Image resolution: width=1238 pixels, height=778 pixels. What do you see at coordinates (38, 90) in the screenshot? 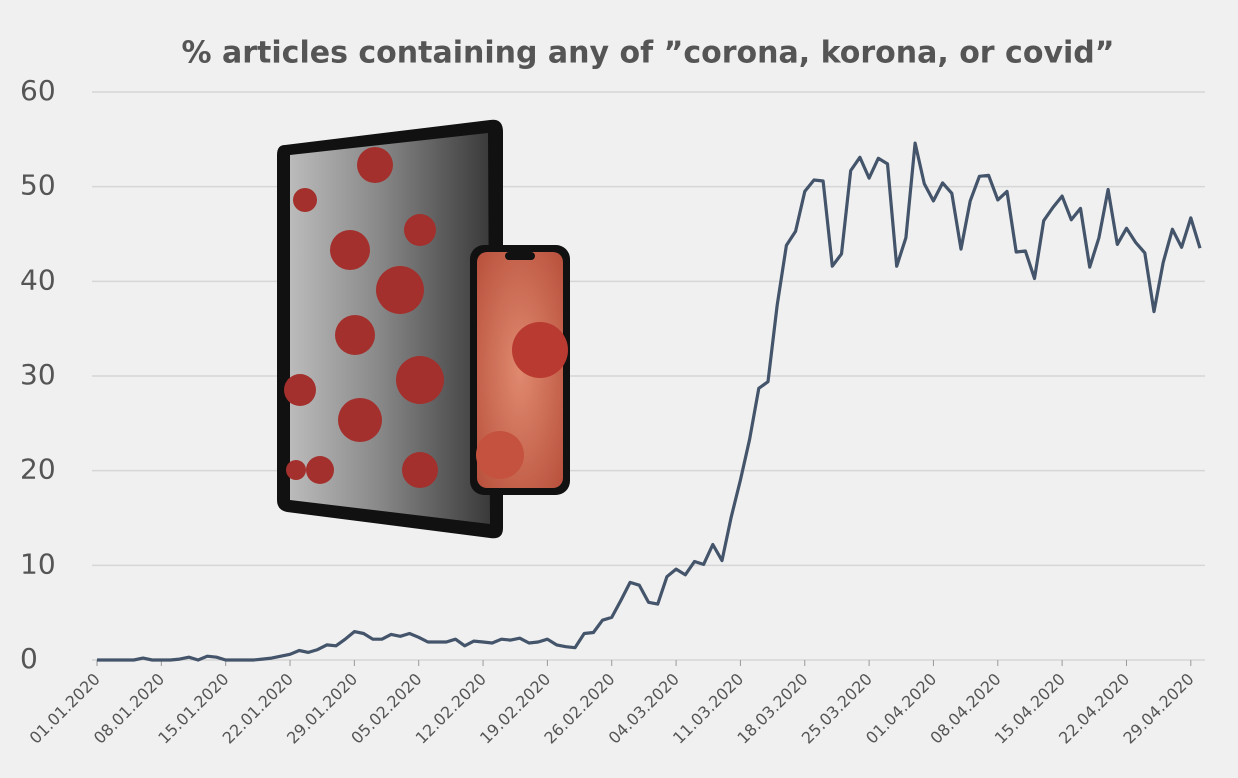
I see `y-tick-label: 60` at bounding box center [38, 90].